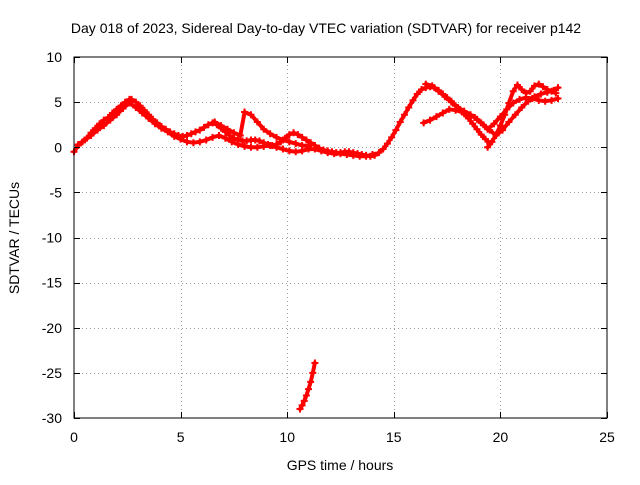 The width and height of the screenshot is (640, 485). What do you see at coordinates (74, 437) in the screenshot?
I see `x-tick-label: 0` at bounding box center [74, 437].